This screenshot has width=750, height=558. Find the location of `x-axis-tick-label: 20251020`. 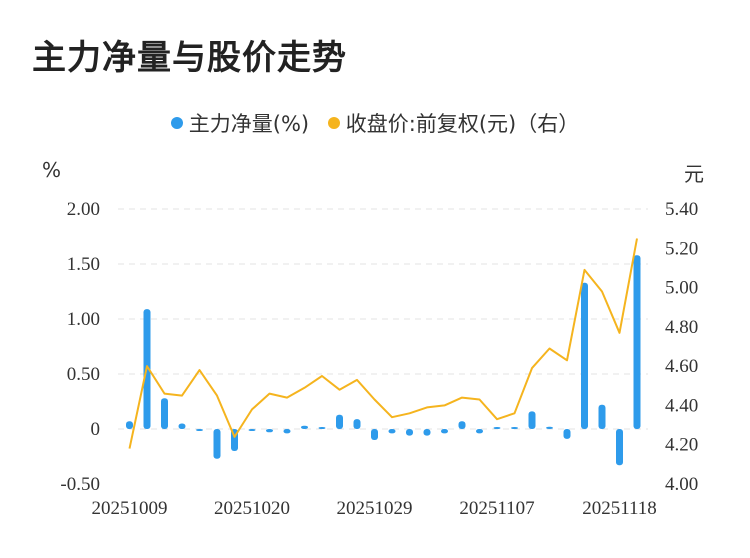

x-axis-tick-label: 20251020 is located at coordinates (252, 508).